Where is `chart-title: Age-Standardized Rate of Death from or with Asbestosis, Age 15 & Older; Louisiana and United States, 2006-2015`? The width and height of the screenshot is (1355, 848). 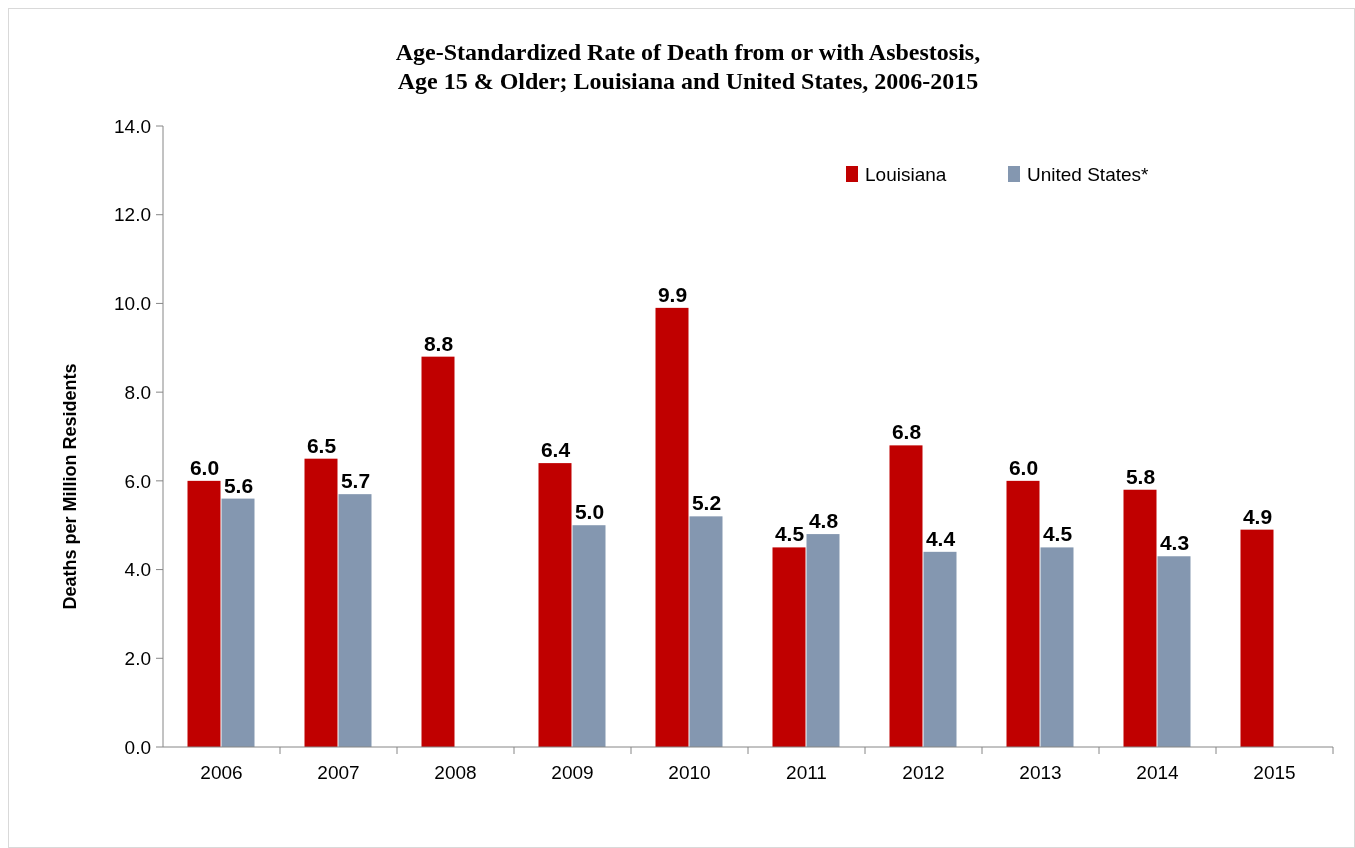
chart-title: Age-Standardized Rate of Death from or with Asbestosis, Age 15 & Older; Louisiana and United States, 2006-2015 is located at coordinates (688, 66).